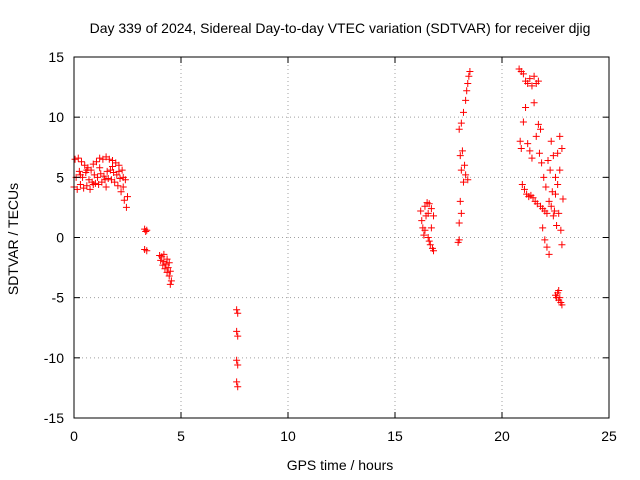  Describe the element at coordinates (54, 358) in the screenshot. I see `y-tick-label: -10` at that location.